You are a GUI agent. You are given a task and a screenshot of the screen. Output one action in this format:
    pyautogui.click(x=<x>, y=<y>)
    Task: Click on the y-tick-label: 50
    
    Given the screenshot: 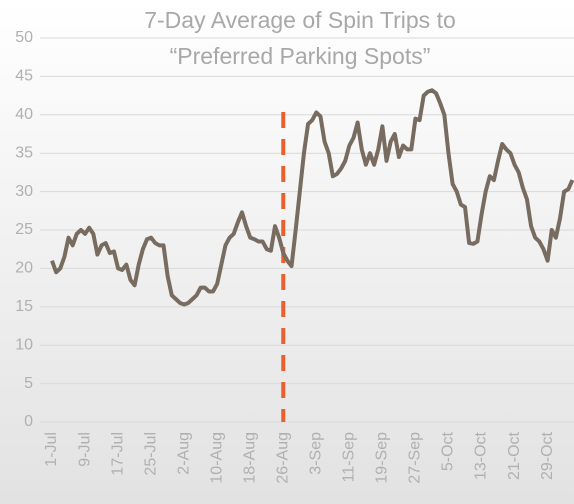 What is the action you would take?
    pyautogui.click(x=24, y=37)
    